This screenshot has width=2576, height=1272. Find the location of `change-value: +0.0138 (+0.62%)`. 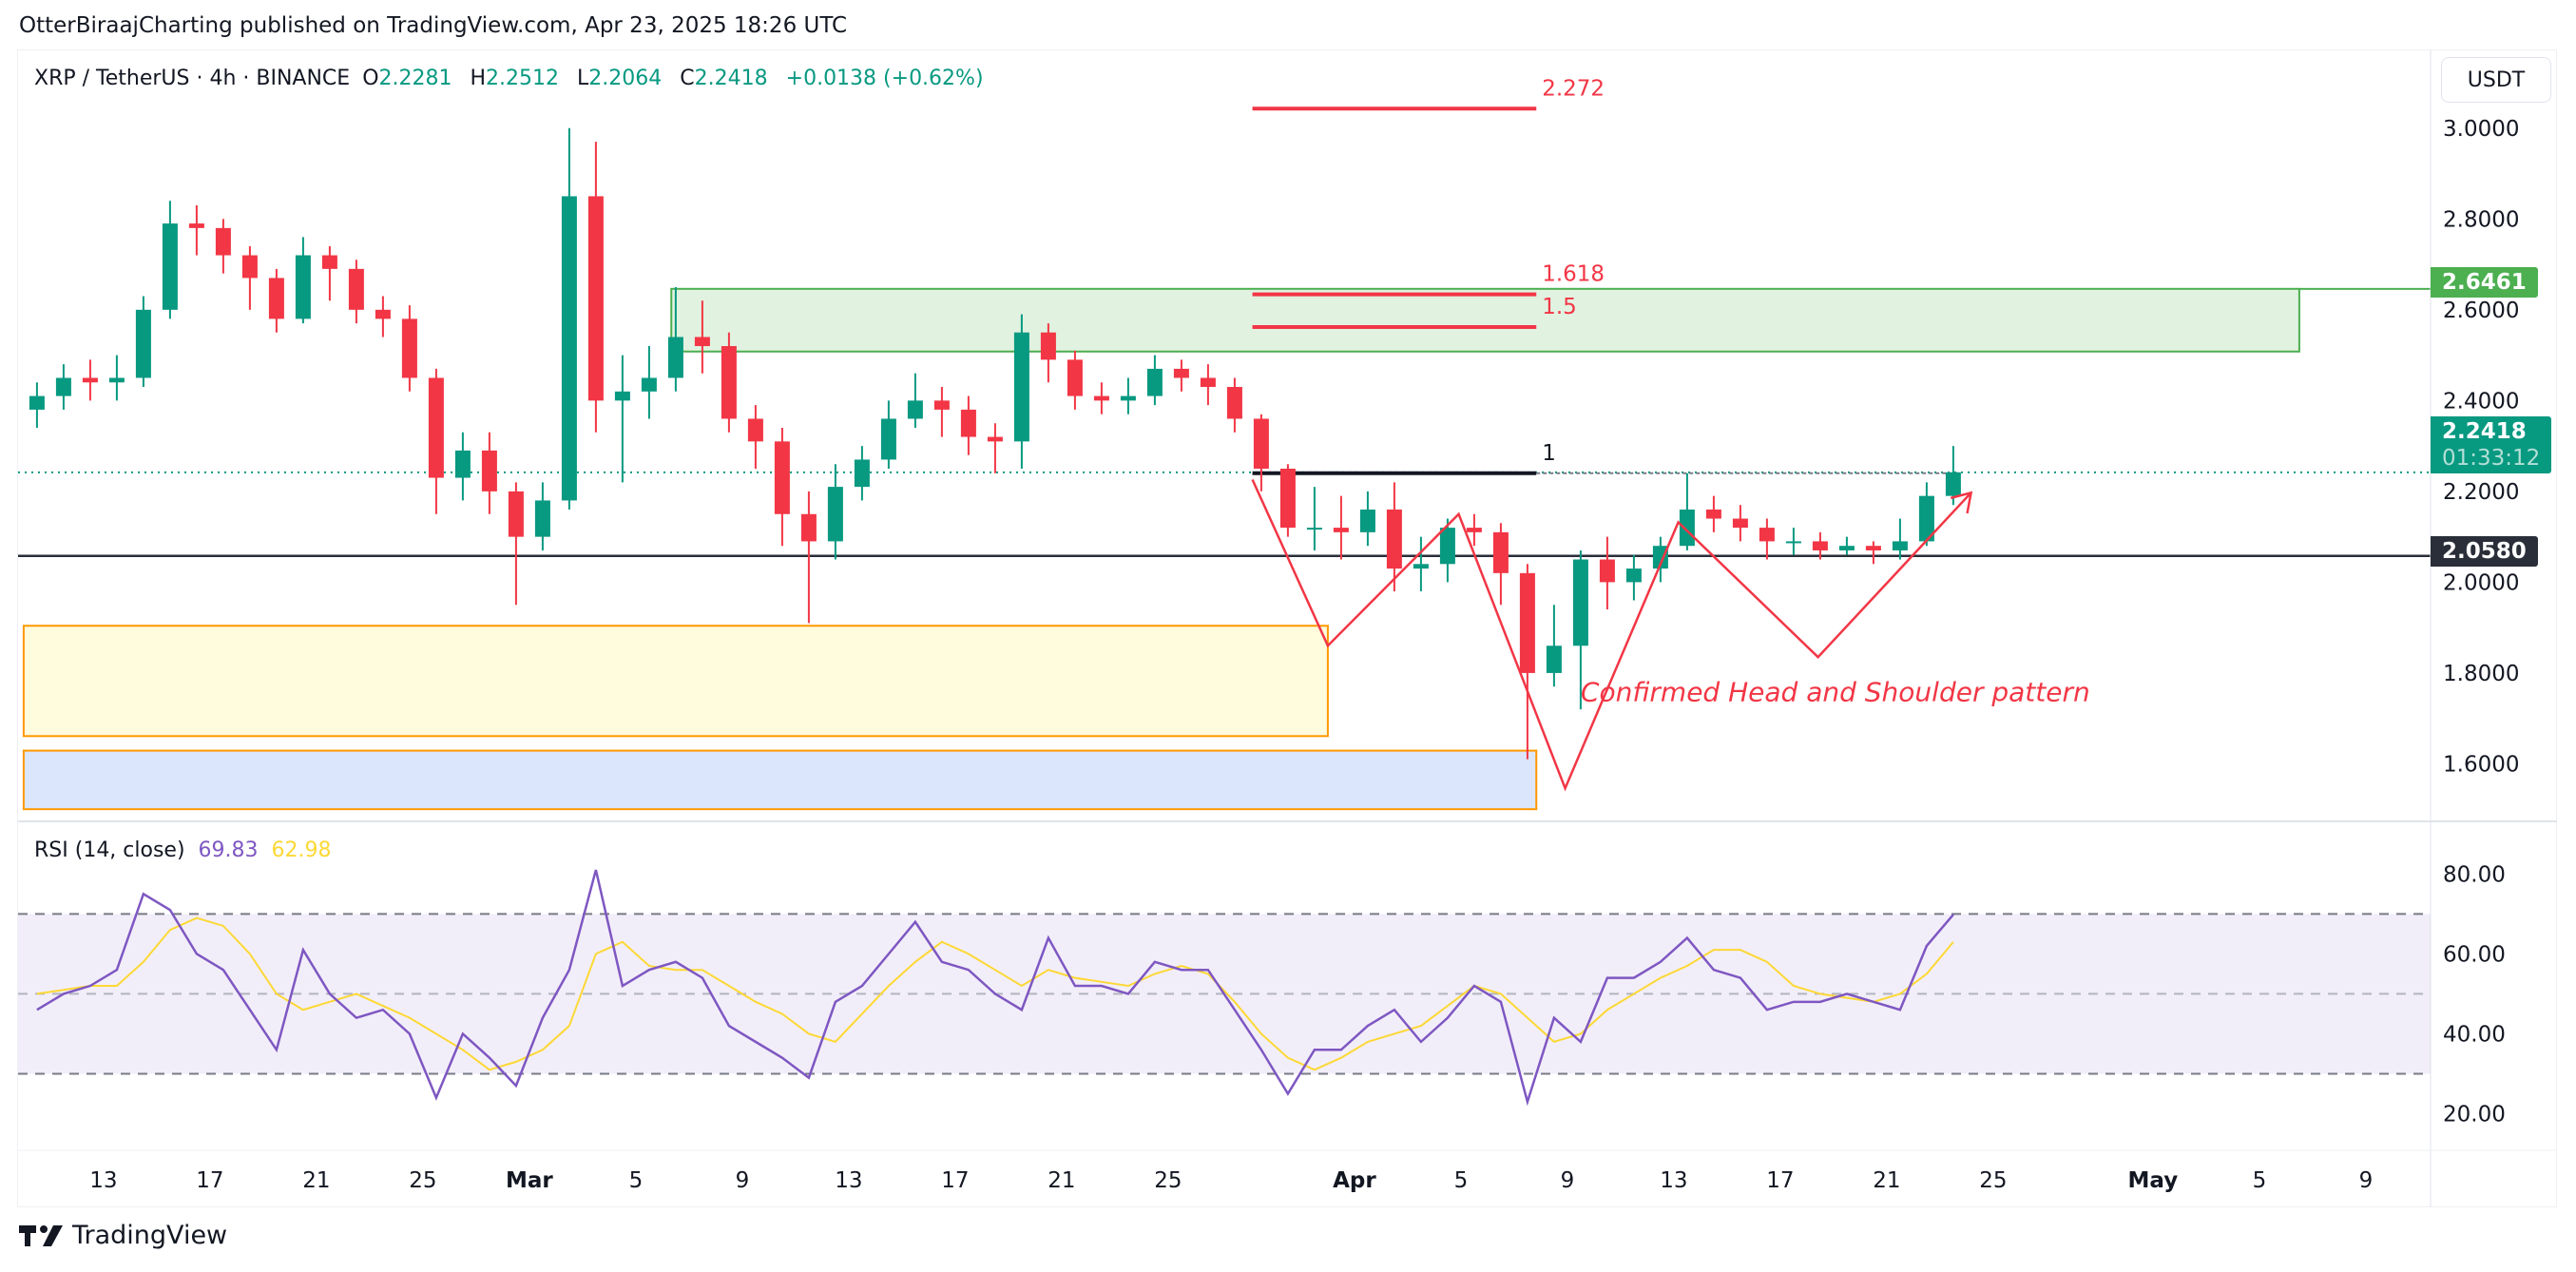

change-value: +0.0138 (+0.62%) is located at coordinates (884, 78).